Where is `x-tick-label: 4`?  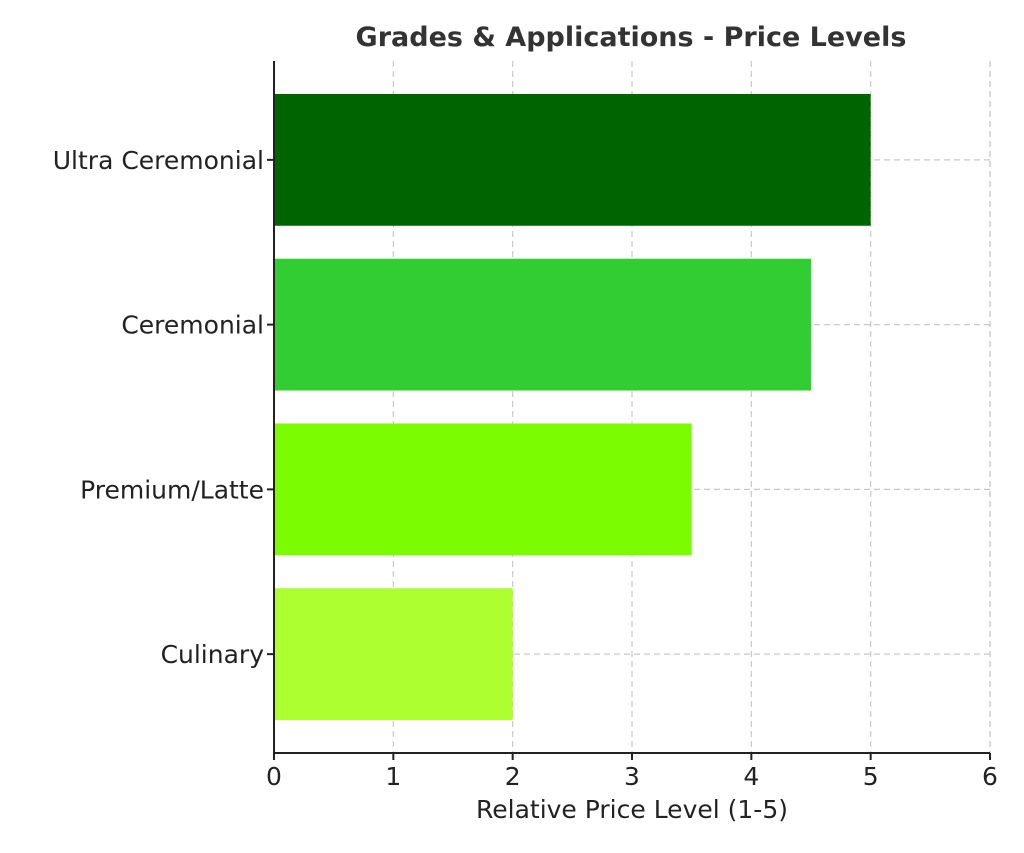
x-tick-label: 4 is located at coordinates (751, 776).